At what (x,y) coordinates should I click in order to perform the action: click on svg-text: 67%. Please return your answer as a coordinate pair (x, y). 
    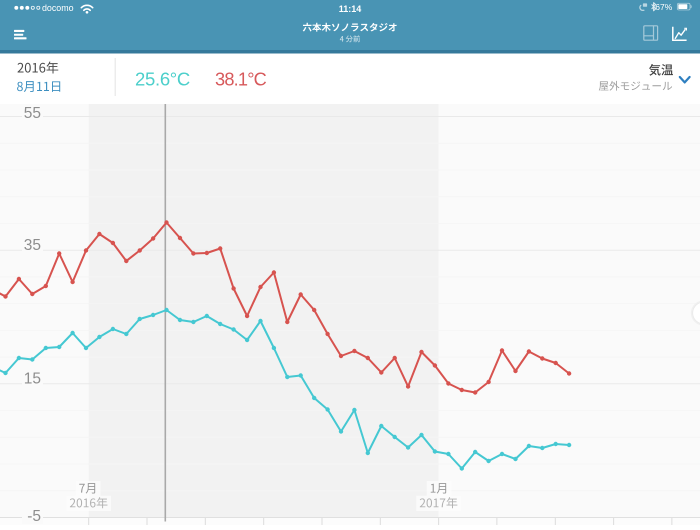
    Looking at the image, I should click on (663, 7).